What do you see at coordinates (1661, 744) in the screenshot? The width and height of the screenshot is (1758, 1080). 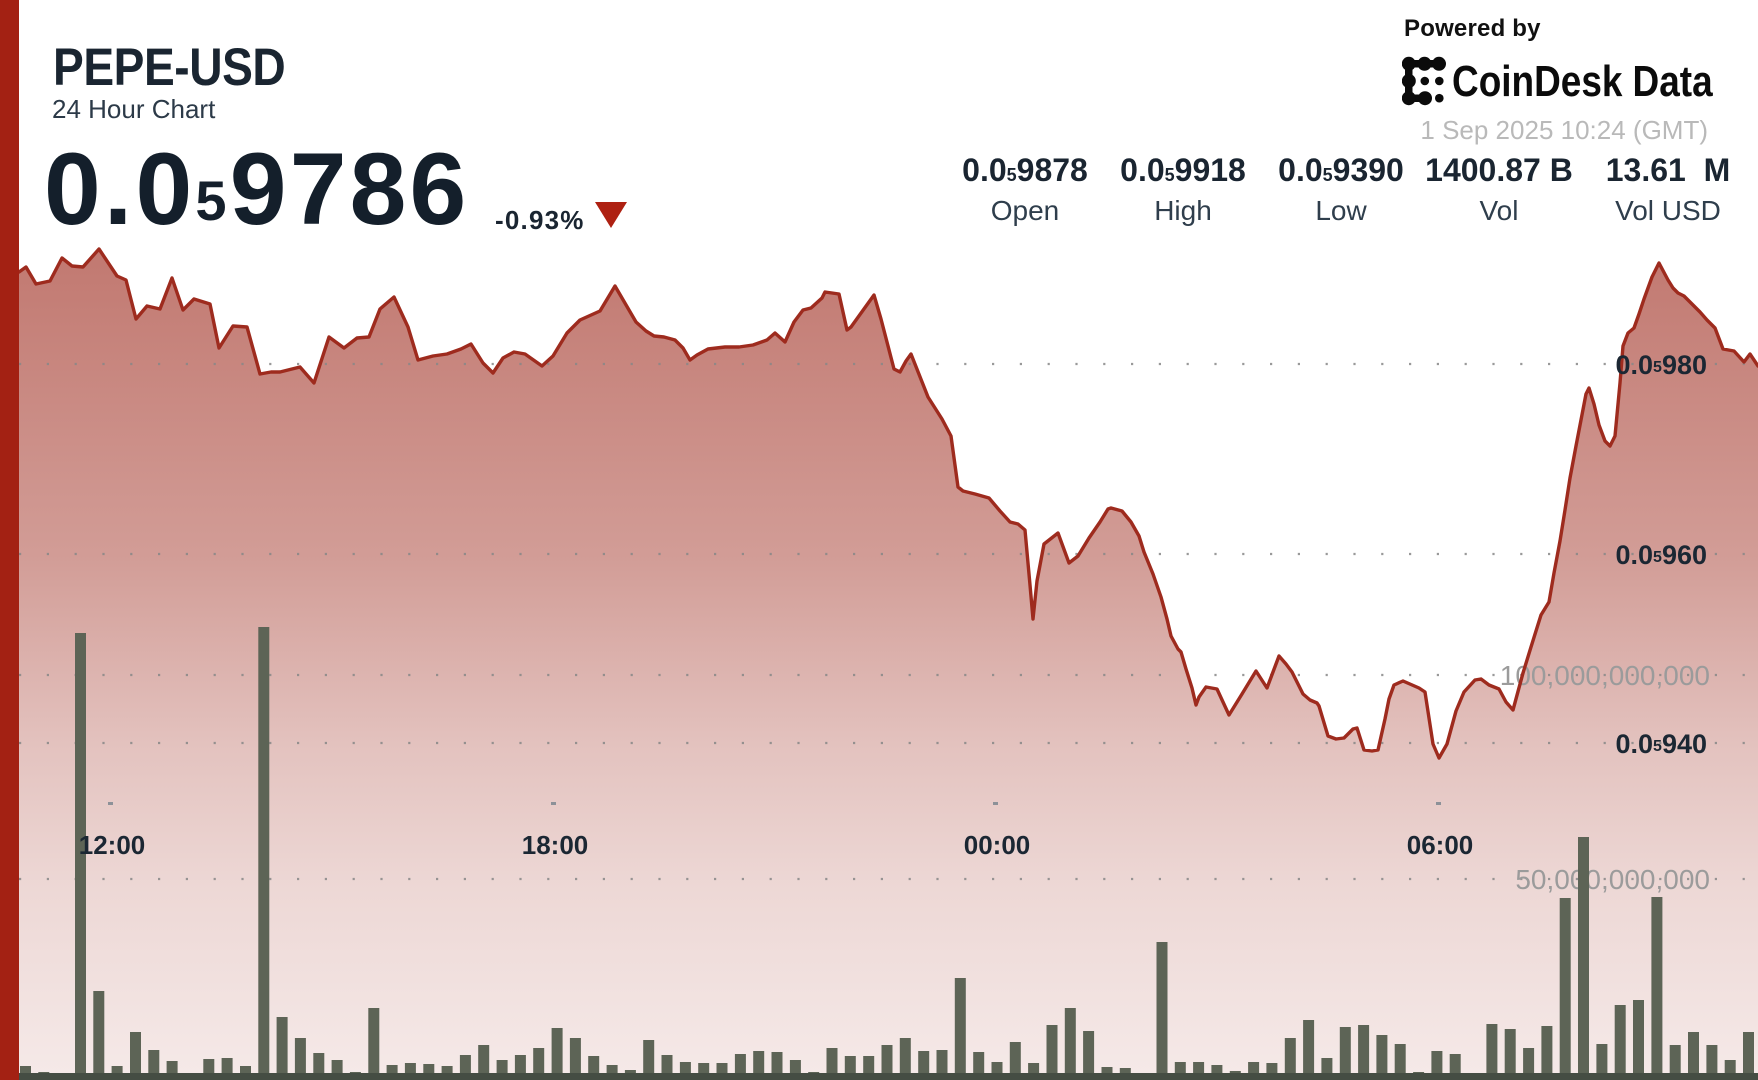 I see `svg-text: 0.05940` at bounding box center [1661, 744].